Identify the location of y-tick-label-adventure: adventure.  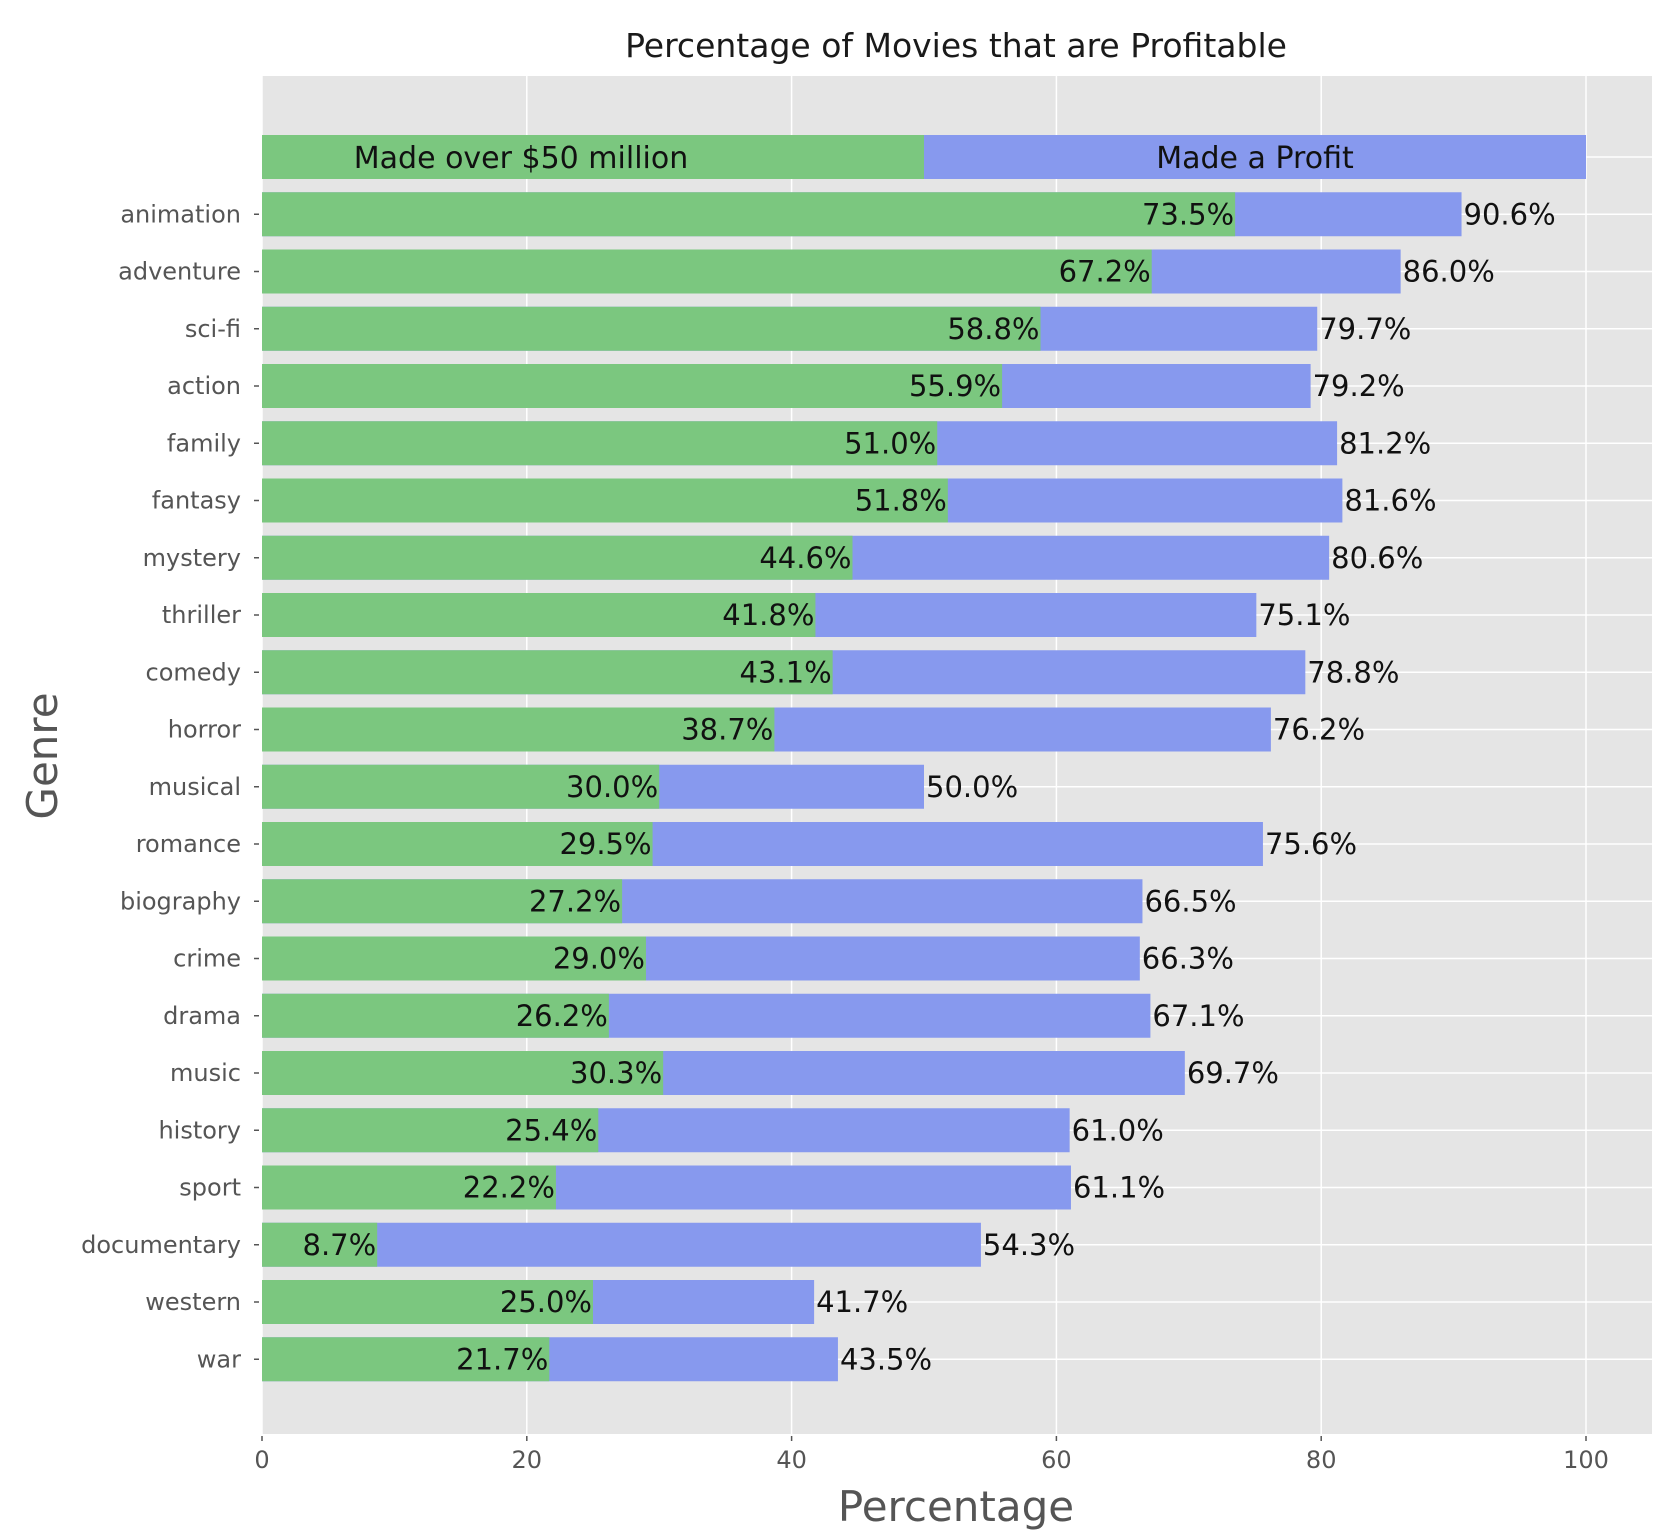
(179, 272).